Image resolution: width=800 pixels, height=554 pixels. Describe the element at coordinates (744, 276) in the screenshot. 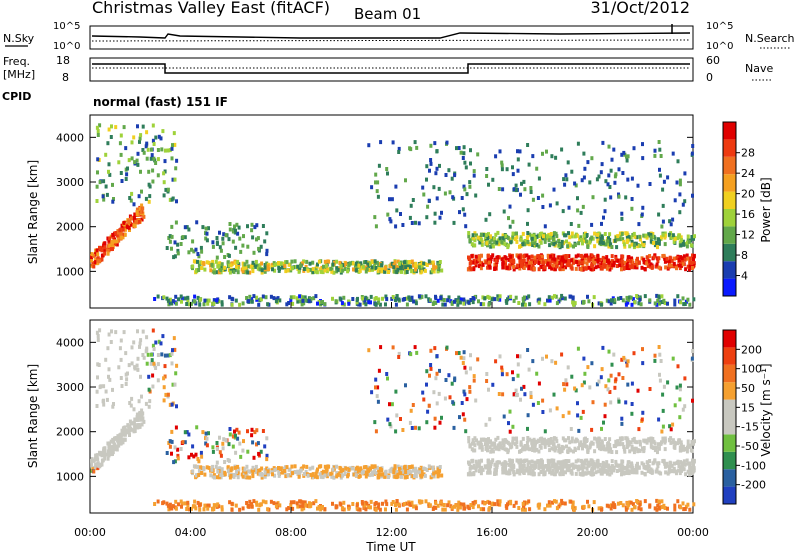

I see `colorbar-tick-label: 4` at that location.